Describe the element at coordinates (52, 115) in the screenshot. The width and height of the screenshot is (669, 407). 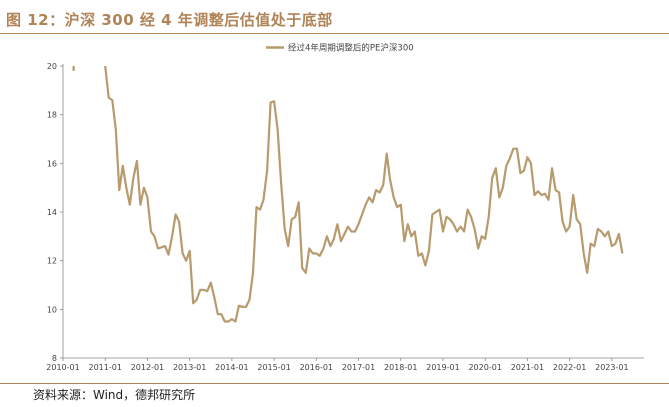
I see `y-tick-label: 18` at that location.